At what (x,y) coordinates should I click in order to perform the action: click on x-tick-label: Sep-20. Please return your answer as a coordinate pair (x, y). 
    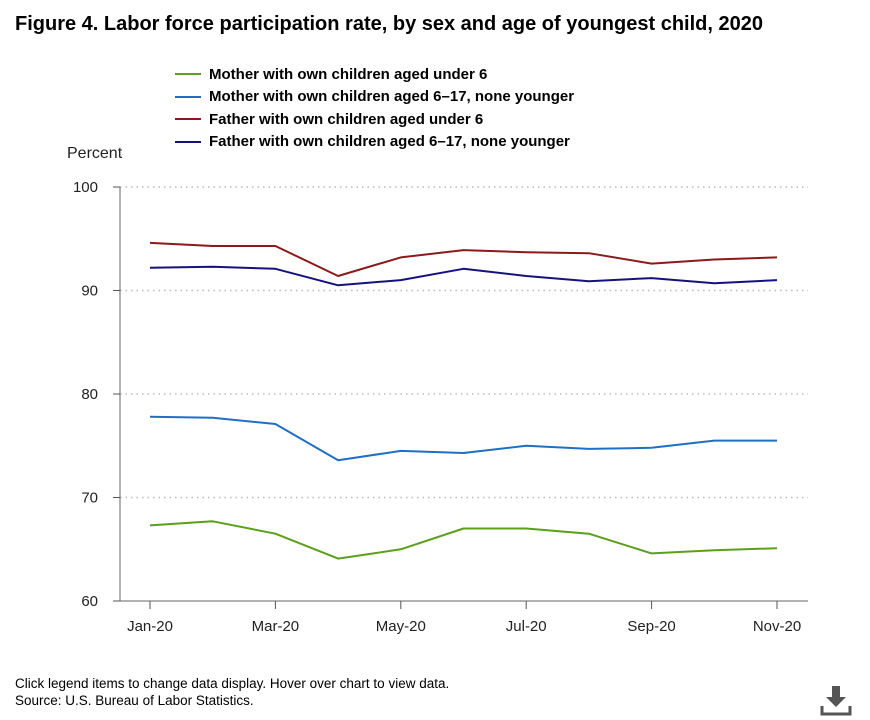
    Looking at the image, I should click on (651, 626).